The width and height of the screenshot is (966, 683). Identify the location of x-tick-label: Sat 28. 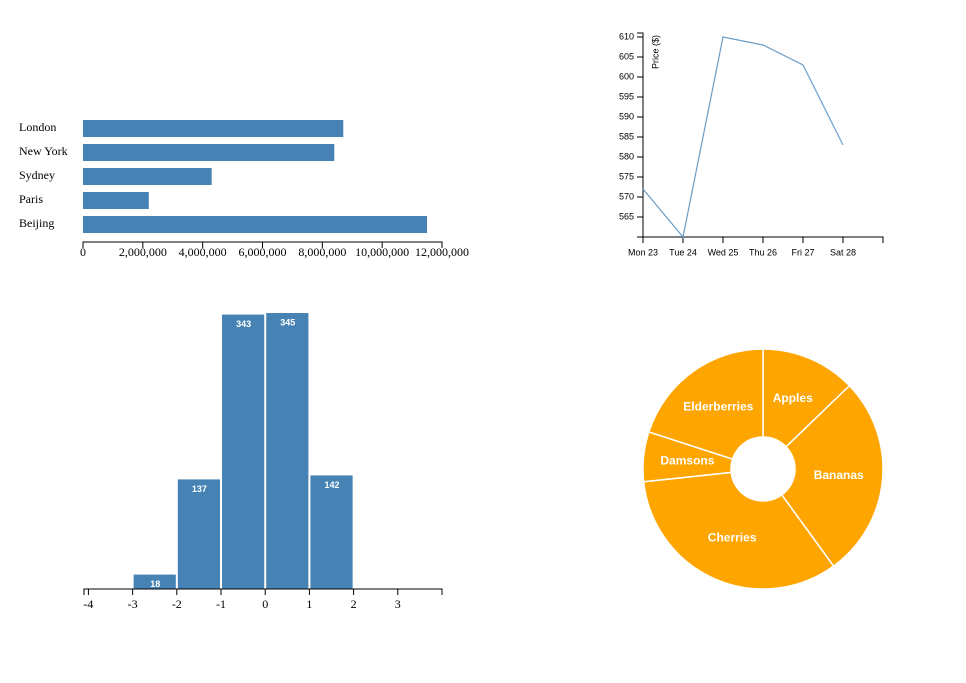
(843, 252).